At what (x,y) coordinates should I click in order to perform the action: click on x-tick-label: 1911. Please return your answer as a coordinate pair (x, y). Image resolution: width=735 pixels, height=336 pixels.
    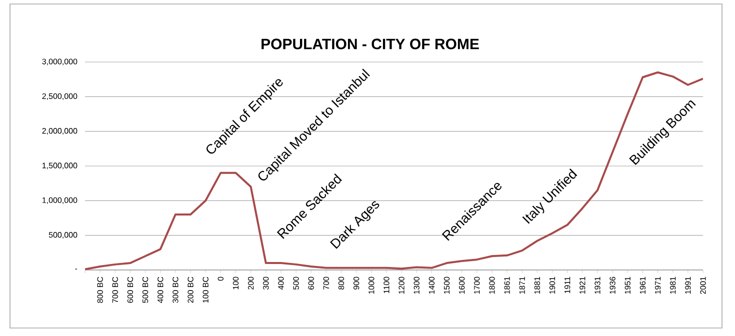
    Looking at the image, I should click on (567, 285).